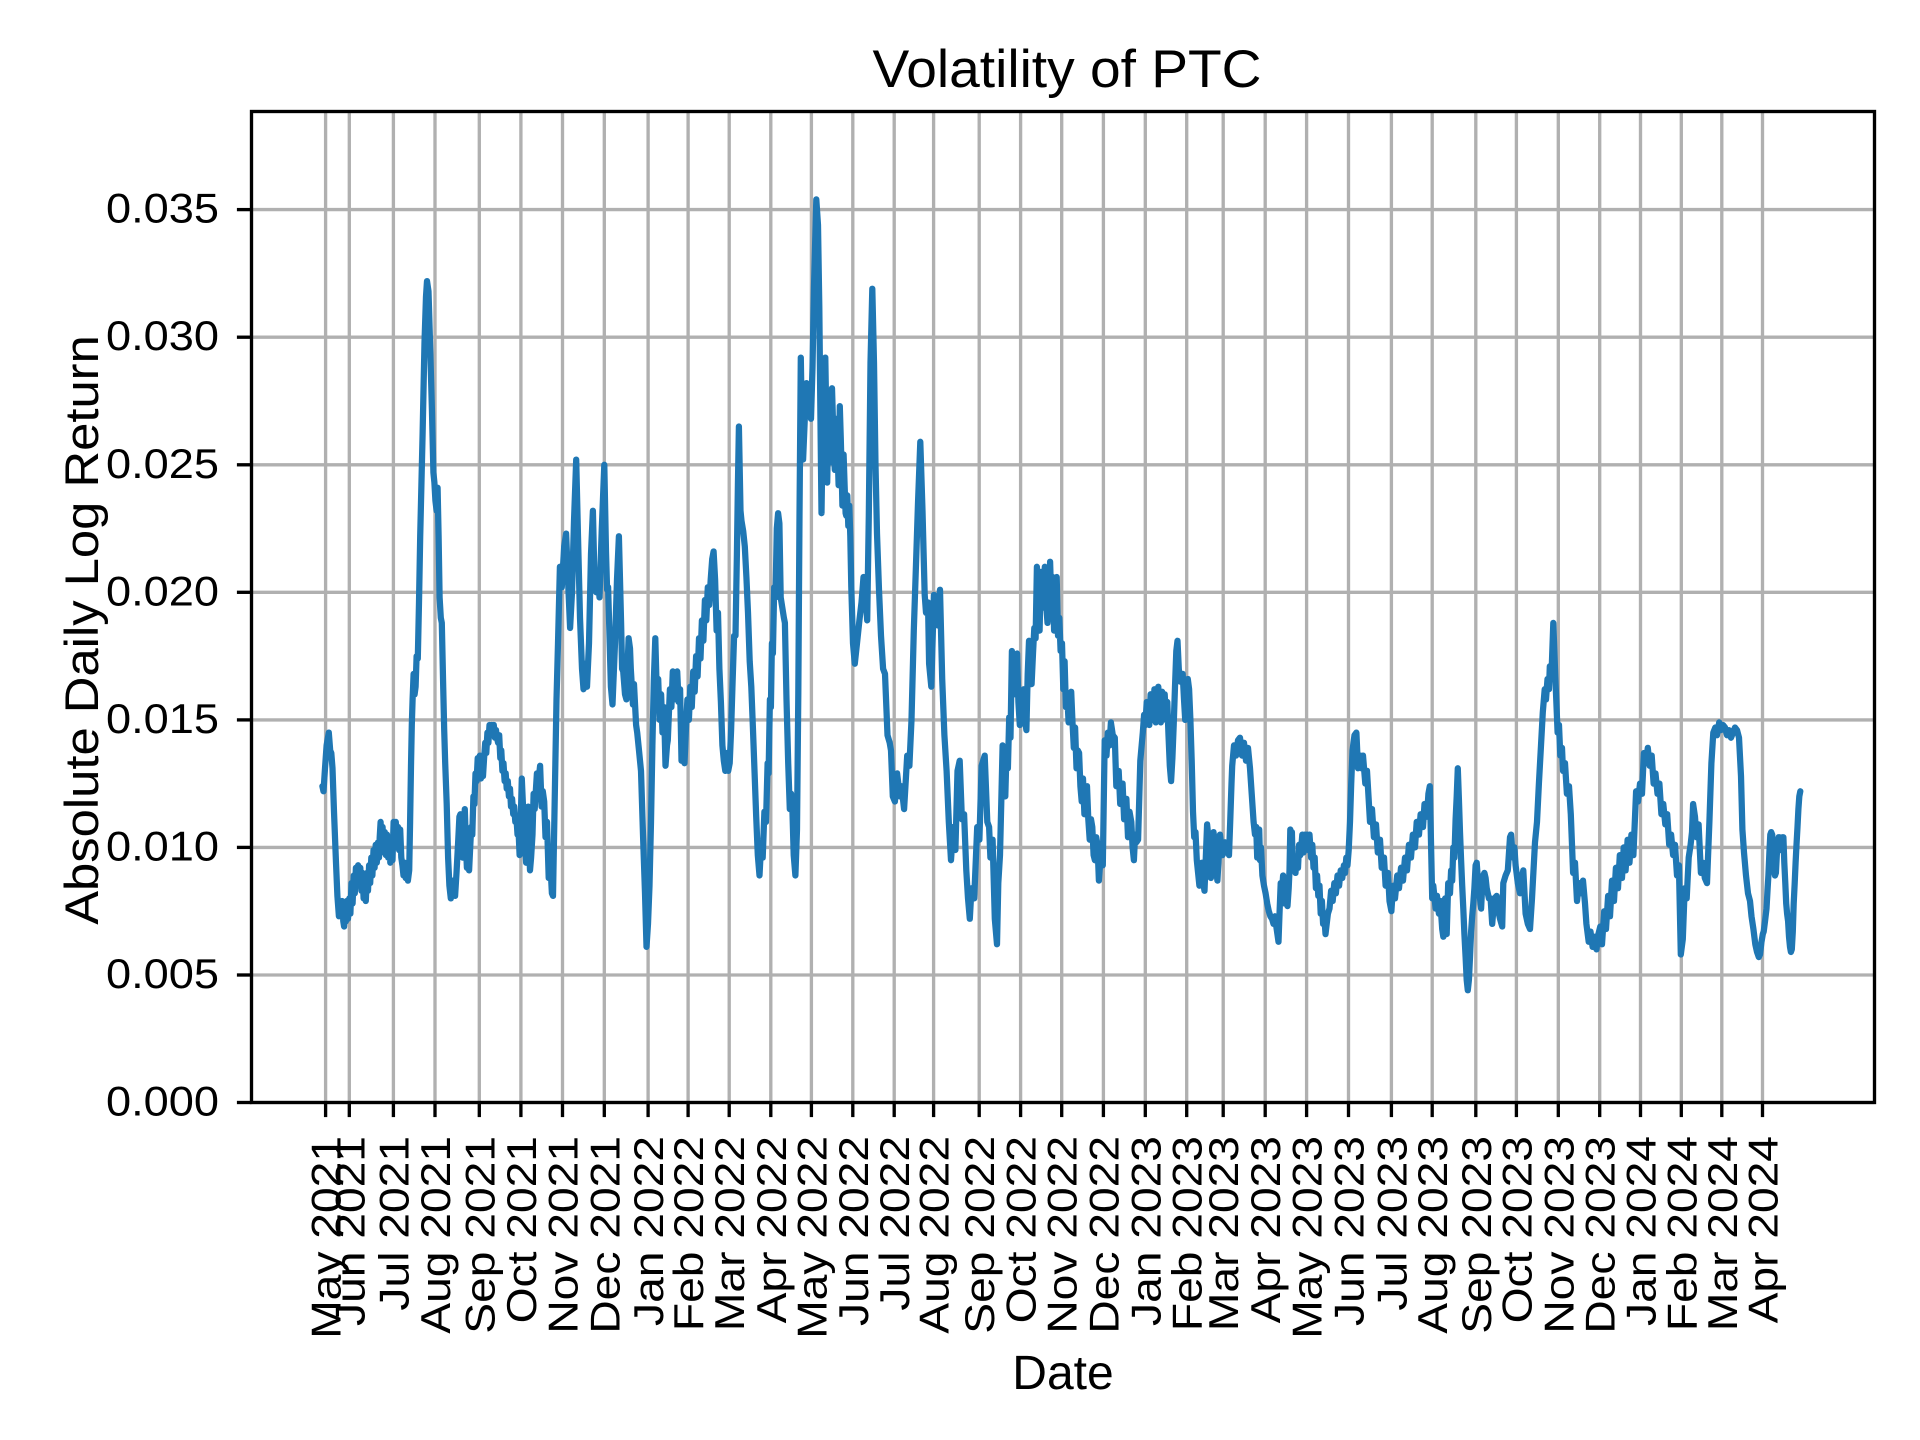 This screenshot has height=1440, width=1920. I want to click on svg-text: Mar 2023, so click(1224, 1233).